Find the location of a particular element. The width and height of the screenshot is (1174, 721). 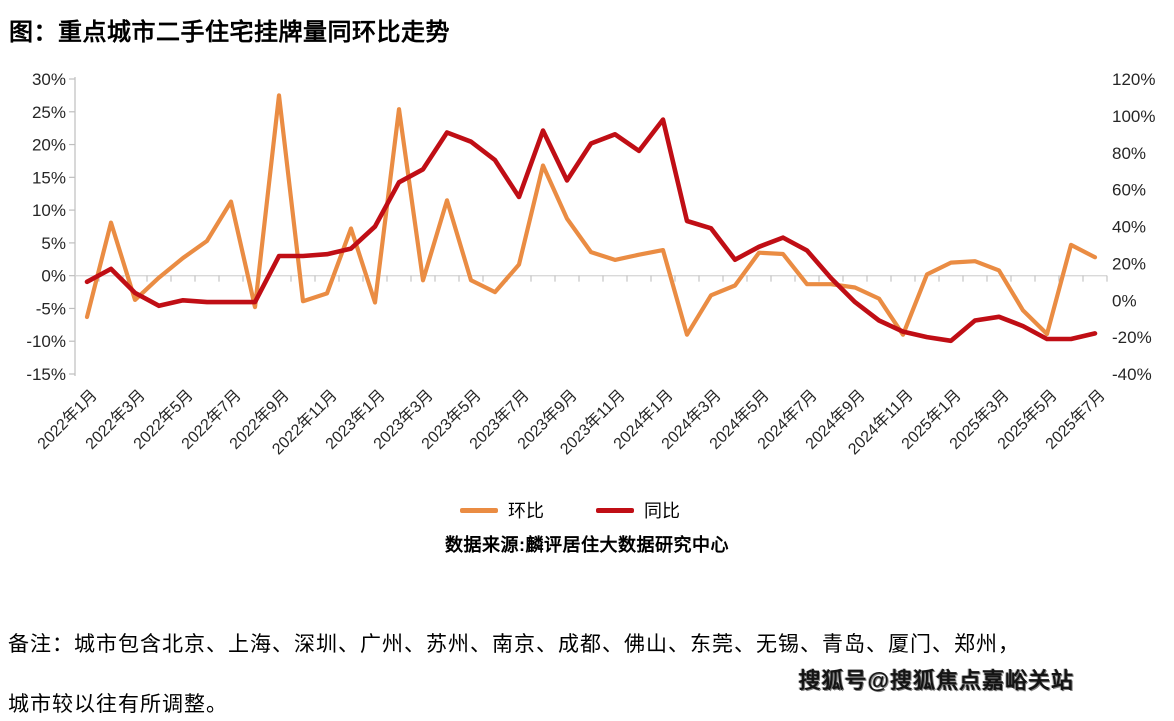

chart-title: 图：重点城市二手住宅挂牌量同环比走势 is located at coordinates (229, 32).